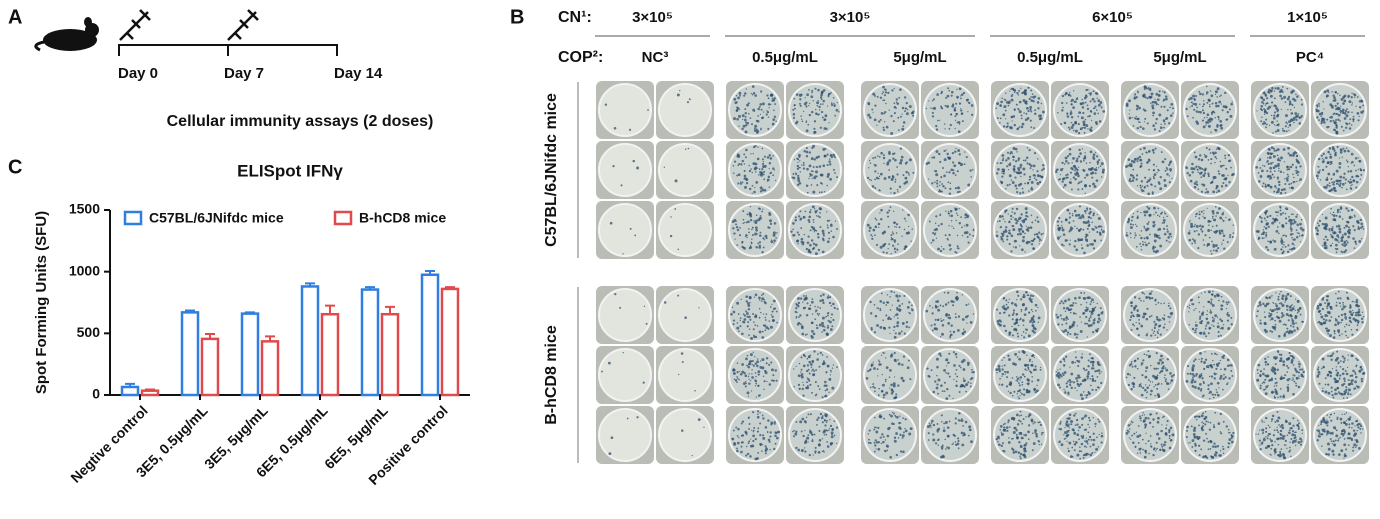 Image resolution: width=1380 pixels, height=519 pixels. What do you see at coordinates (1080, 375) in the screenshot?
I see `well` at bounding box center [1080, 375].